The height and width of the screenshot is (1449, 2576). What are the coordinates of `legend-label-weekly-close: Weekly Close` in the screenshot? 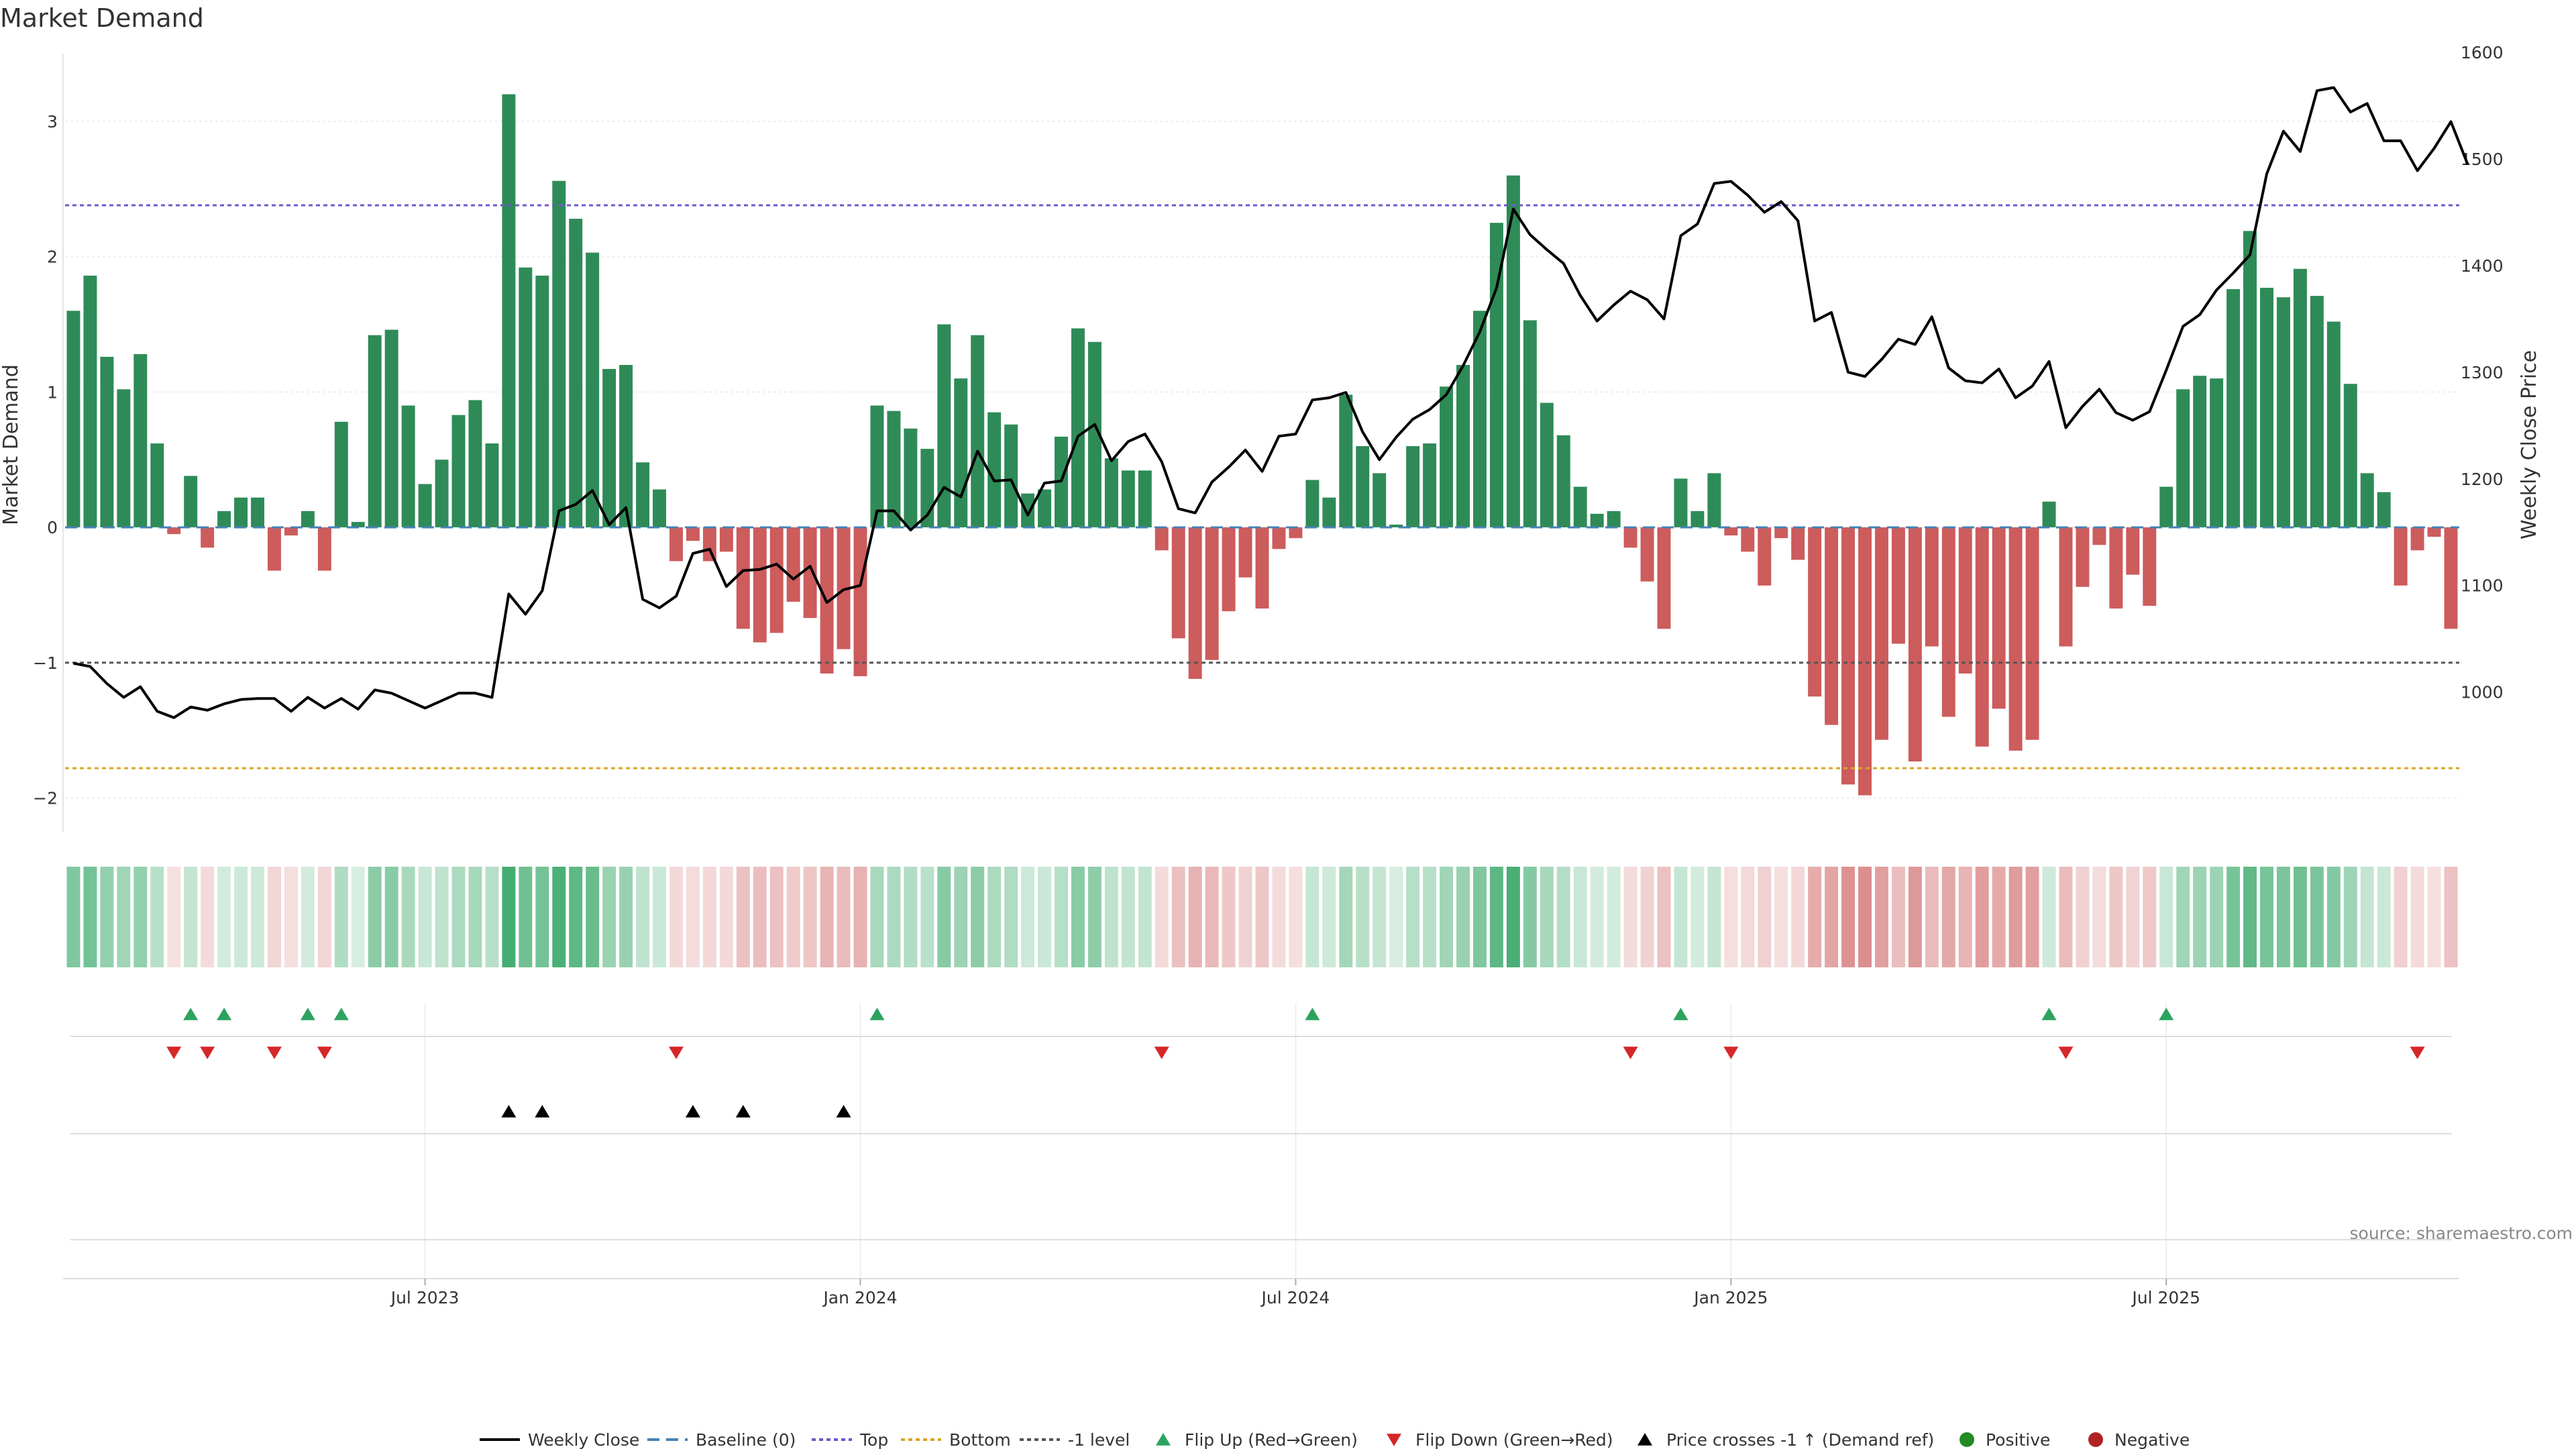 It's located at (583, 1439).